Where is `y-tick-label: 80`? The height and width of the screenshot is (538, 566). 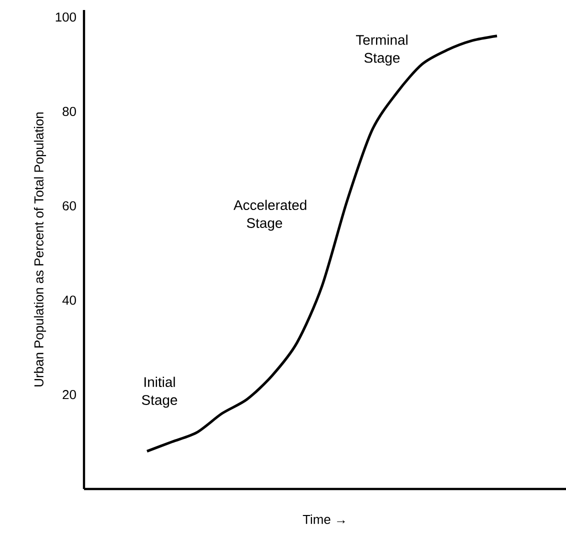 y-tick-label: 80 is located at coordinates (69, 111).